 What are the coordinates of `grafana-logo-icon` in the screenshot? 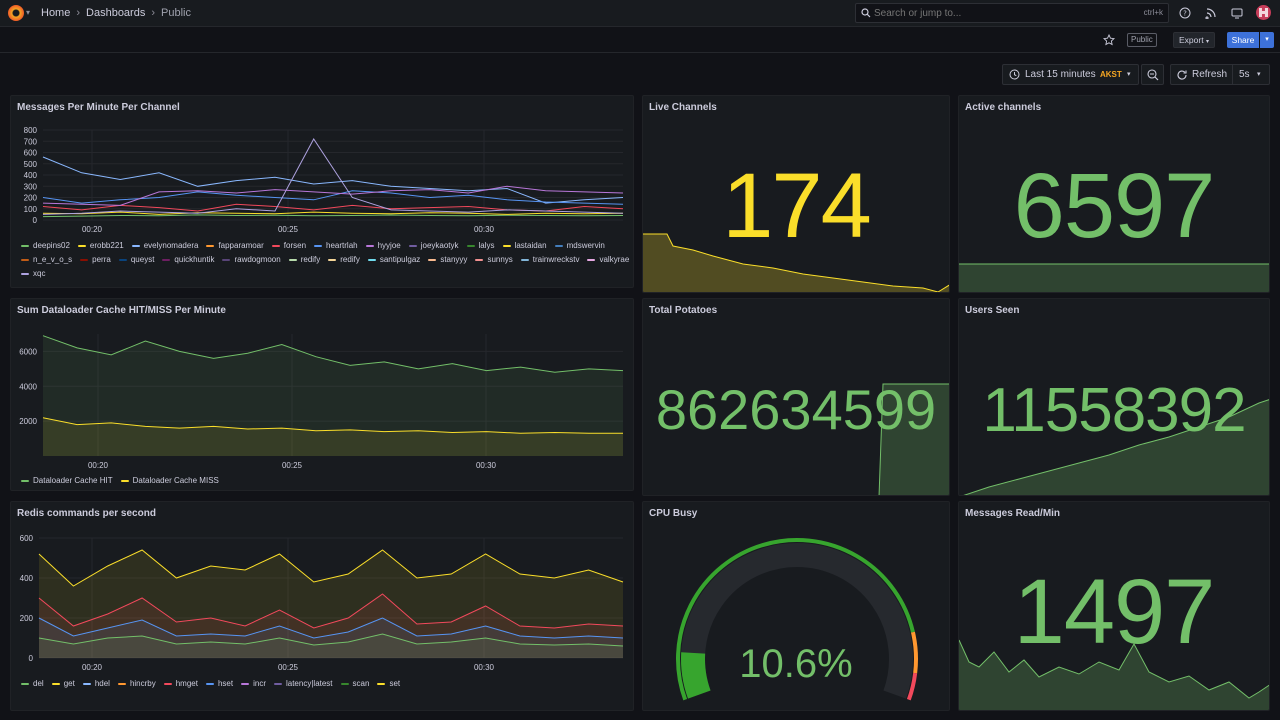 It's located at (16, 13).